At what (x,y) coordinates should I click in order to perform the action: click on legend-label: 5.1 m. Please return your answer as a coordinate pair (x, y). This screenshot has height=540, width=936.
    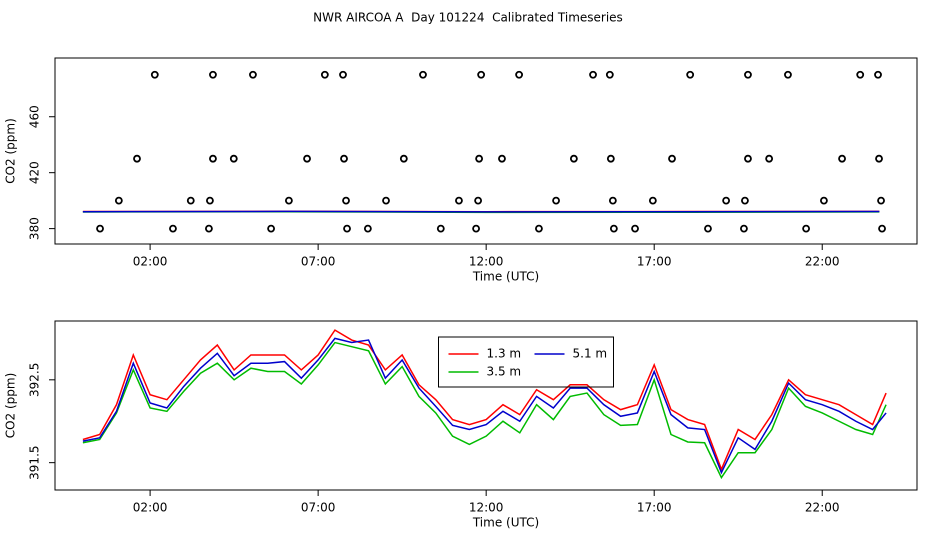
    Looking at the image, I should click on (590, 354).